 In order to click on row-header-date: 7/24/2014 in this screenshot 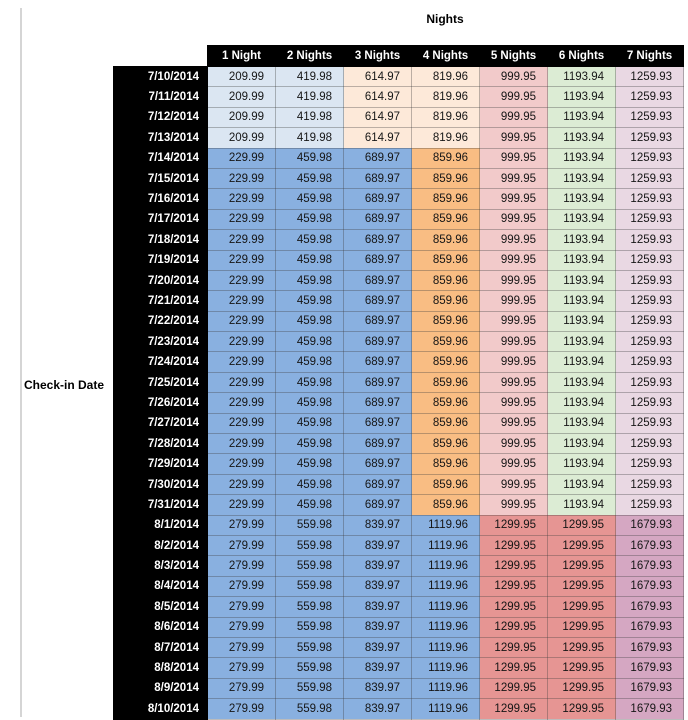, I will do `click(160, 362)`.